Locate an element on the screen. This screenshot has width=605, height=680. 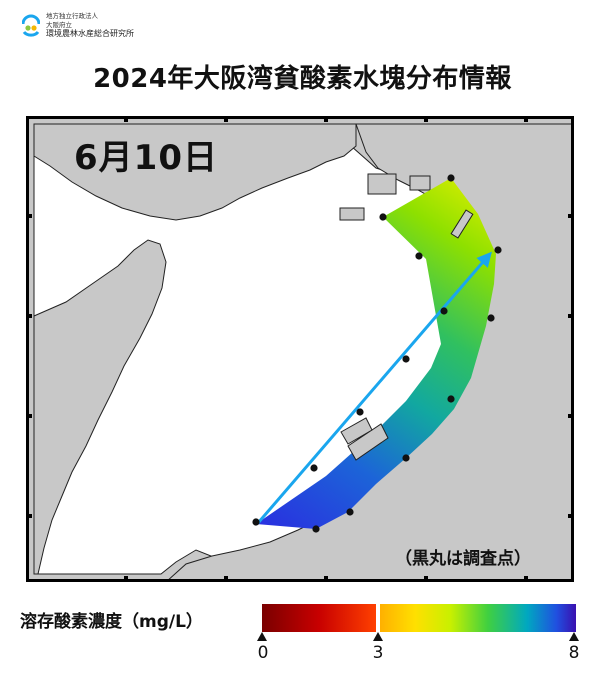
org-logo-mark-icon is located at coordinates (31, 25).